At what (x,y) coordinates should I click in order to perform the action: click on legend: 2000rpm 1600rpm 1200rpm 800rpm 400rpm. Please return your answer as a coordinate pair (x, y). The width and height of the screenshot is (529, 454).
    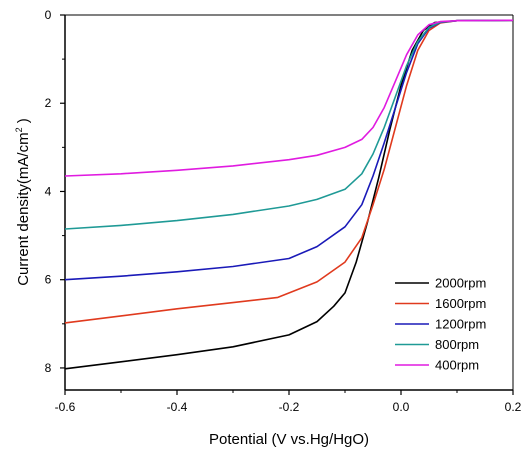
    Looking at the image, I should click on (440, 324).